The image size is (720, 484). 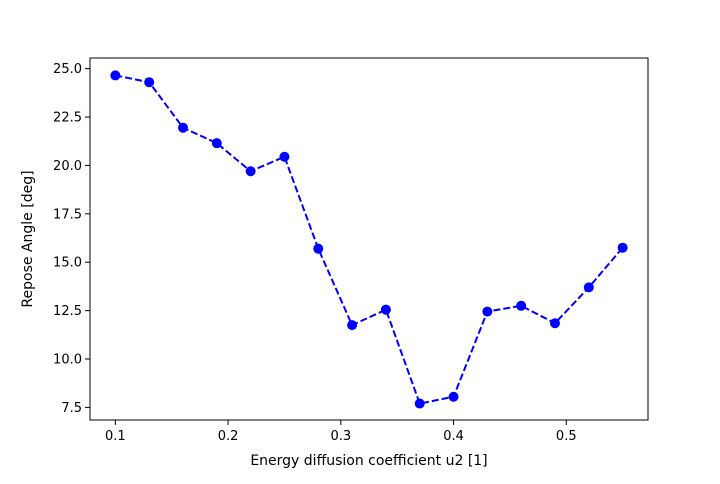 What do you see at coordinates (67, 118) in the screenshot?
I see `y-tick-label: 22.5` at bounding box center [67, 118].